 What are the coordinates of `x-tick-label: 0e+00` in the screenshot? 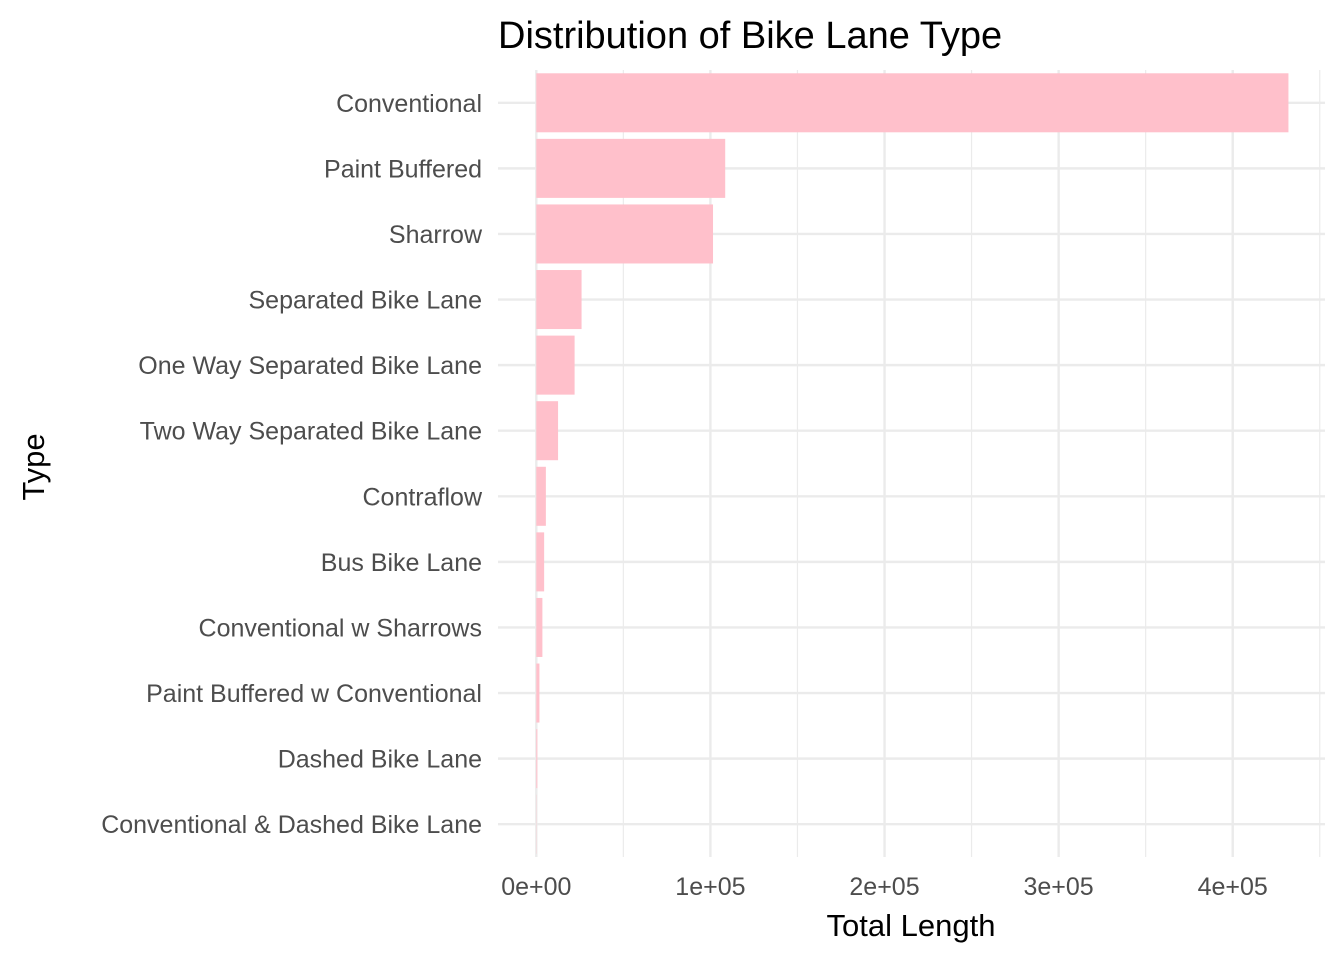 It's located at (536, 887).